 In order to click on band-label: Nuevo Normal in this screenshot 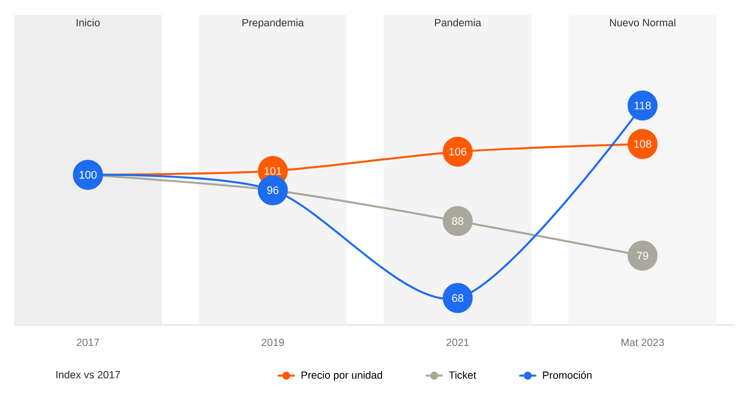, I will do `click(643, 22)`.